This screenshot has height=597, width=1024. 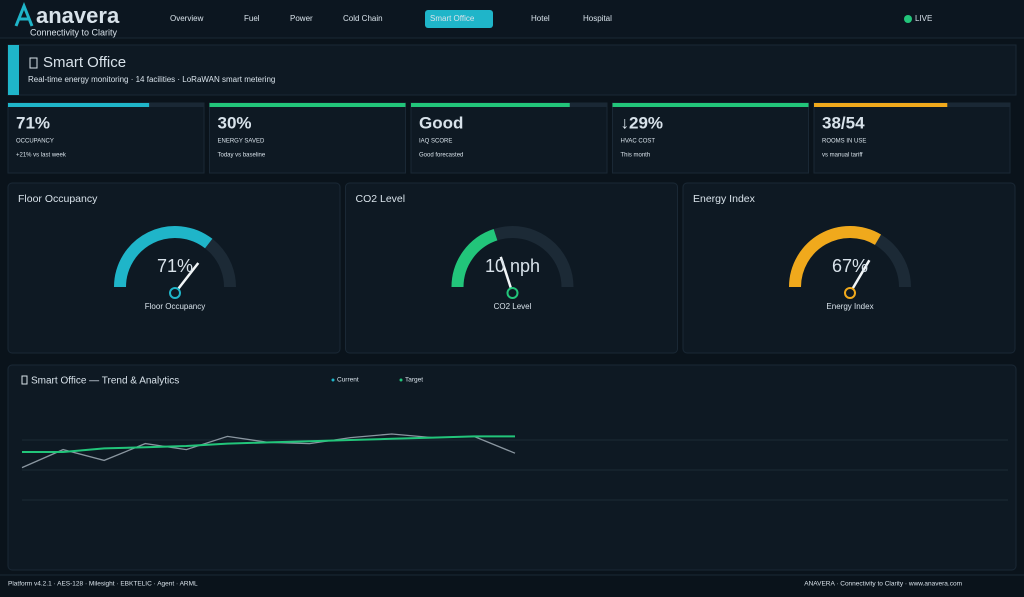 What do you see at coordinates (638, 142) in the screenshot?
I see `kpi-label: HVAC COST` at bounding box center [638, 142].